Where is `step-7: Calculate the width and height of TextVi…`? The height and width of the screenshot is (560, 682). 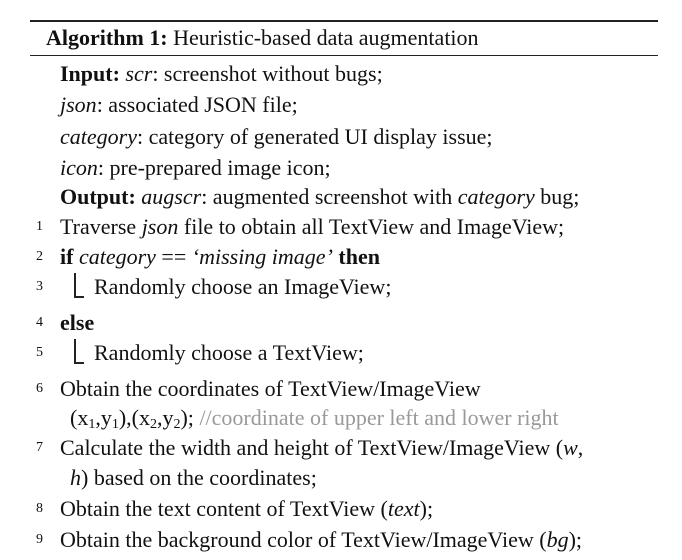
step-7: Calculate the width and height of TextVi… is located at coordinates (321, 448).